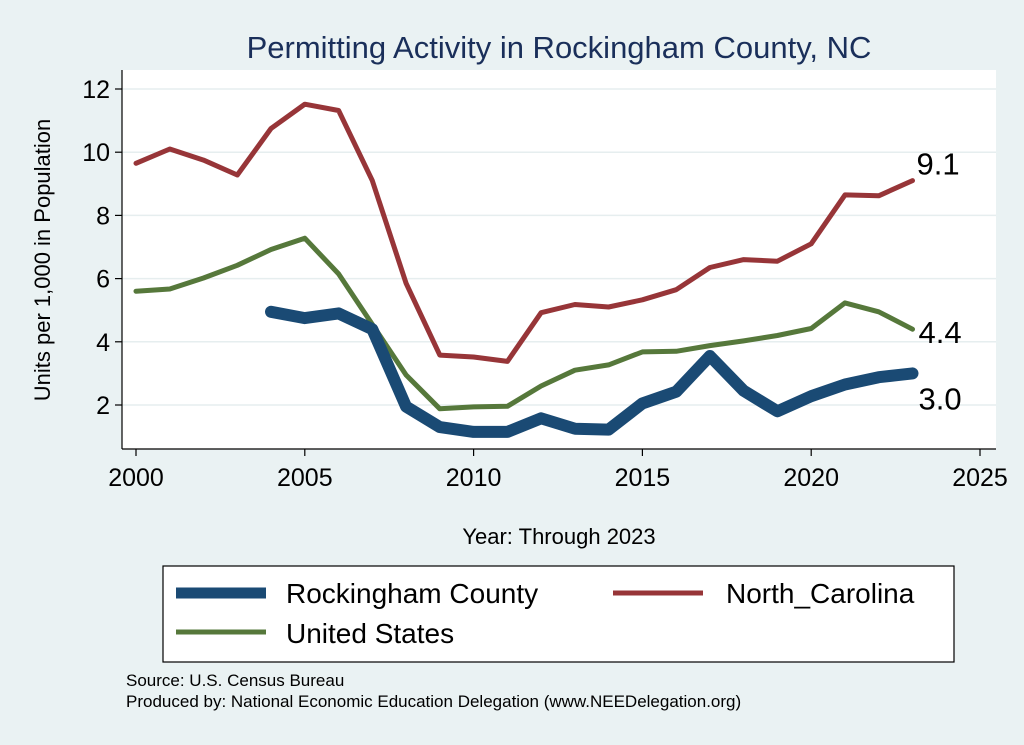 The width and height of the screenshot is (1024, 745). I want to click on legend-label-rockingham: Rockingham County, so click(412, 593).